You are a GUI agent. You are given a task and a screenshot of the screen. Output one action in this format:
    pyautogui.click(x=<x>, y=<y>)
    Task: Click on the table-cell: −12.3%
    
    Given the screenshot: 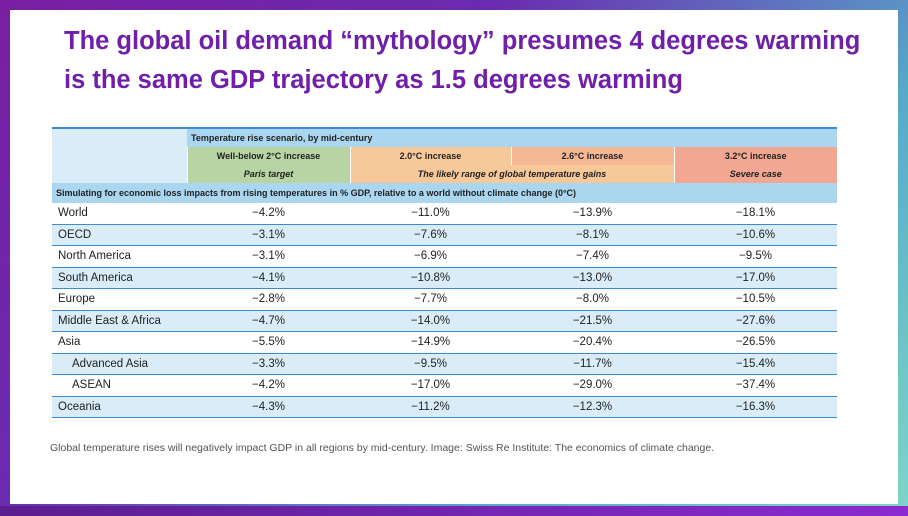 What is the action you would take?
    pyautogui.click(x=592, y=407)
    